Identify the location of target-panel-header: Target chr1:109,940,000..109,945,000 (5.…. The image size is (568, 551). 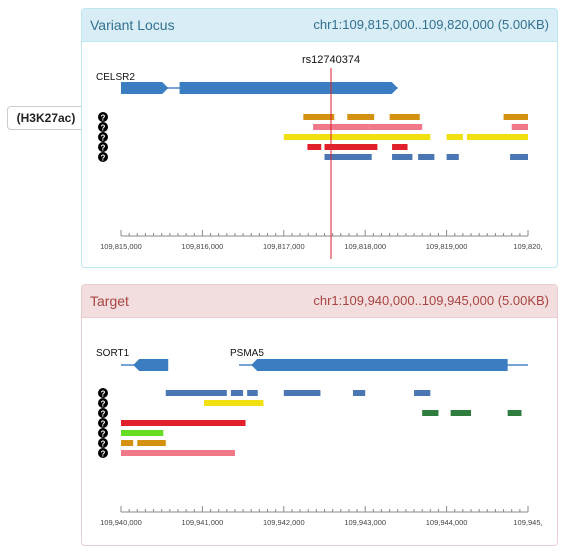
(319, 301).